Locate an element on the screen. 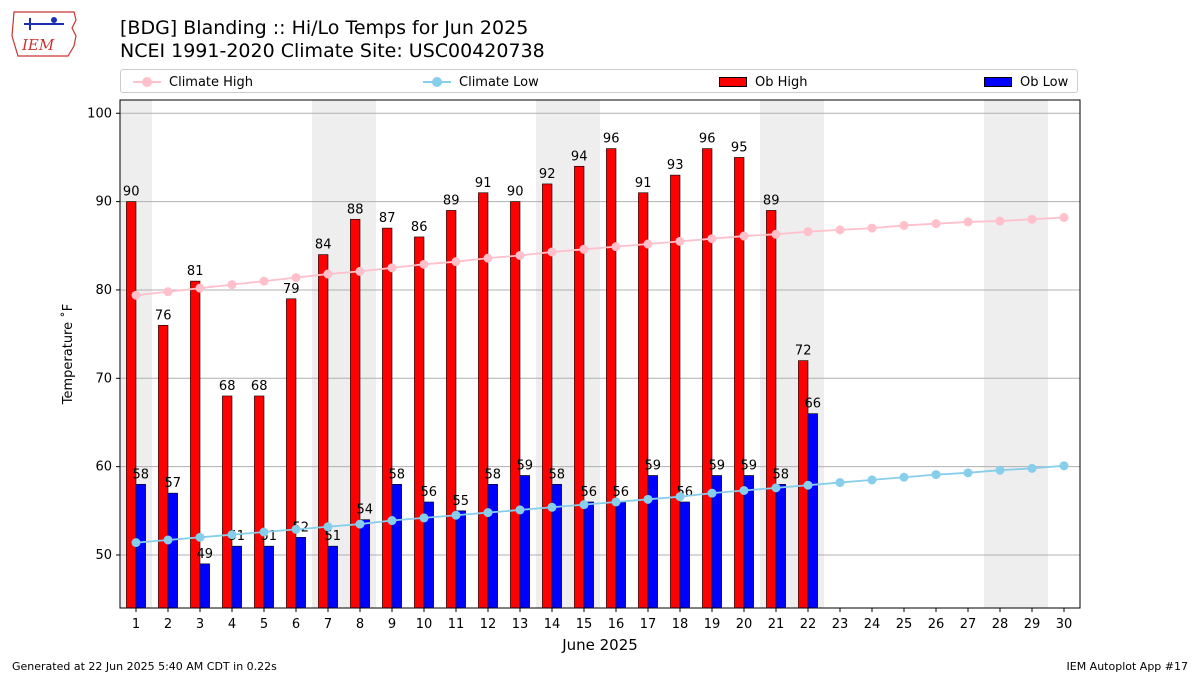  legend-item-climate-low: Climate Low is located at coordinates (481, 82).